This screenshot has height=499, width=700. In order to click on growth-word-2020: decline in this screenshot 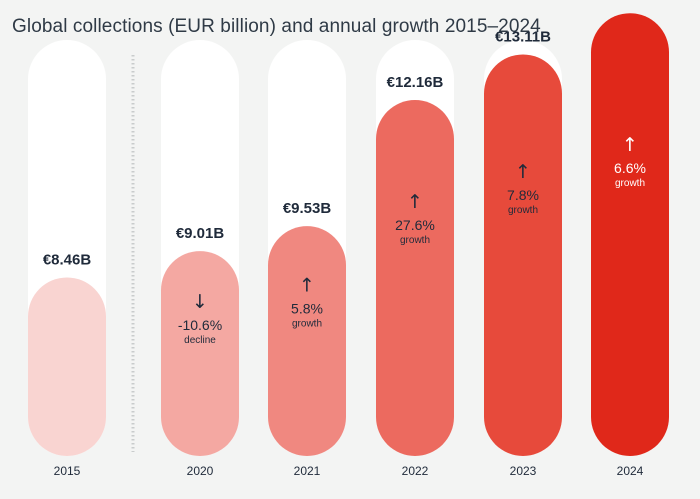, I will do `click(200, 340)`.